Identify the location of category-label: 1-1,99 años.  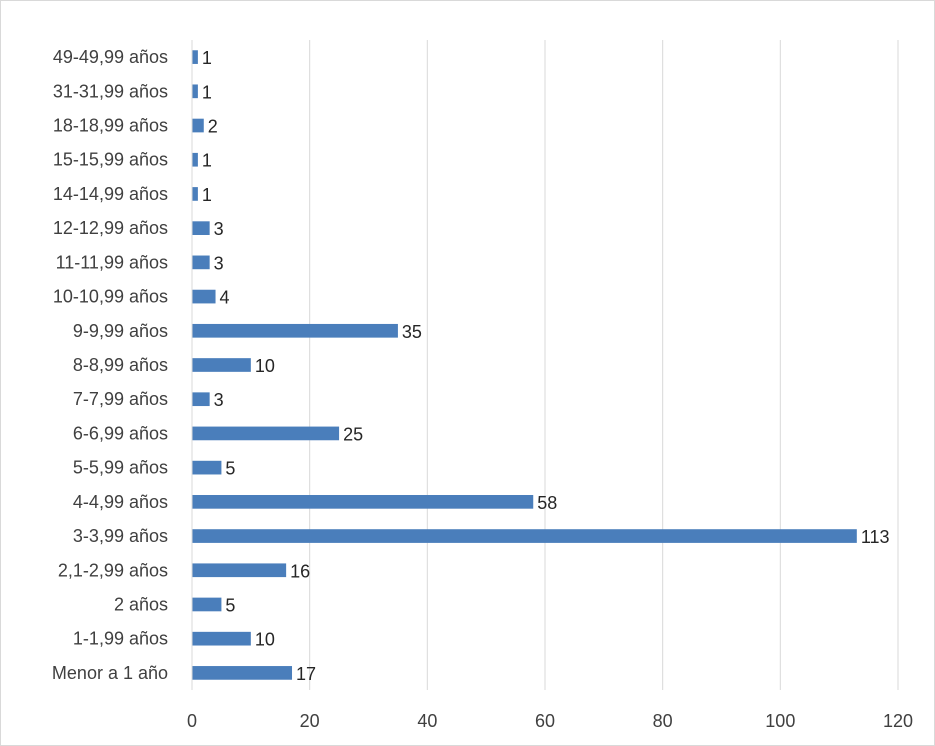
(120, 639).